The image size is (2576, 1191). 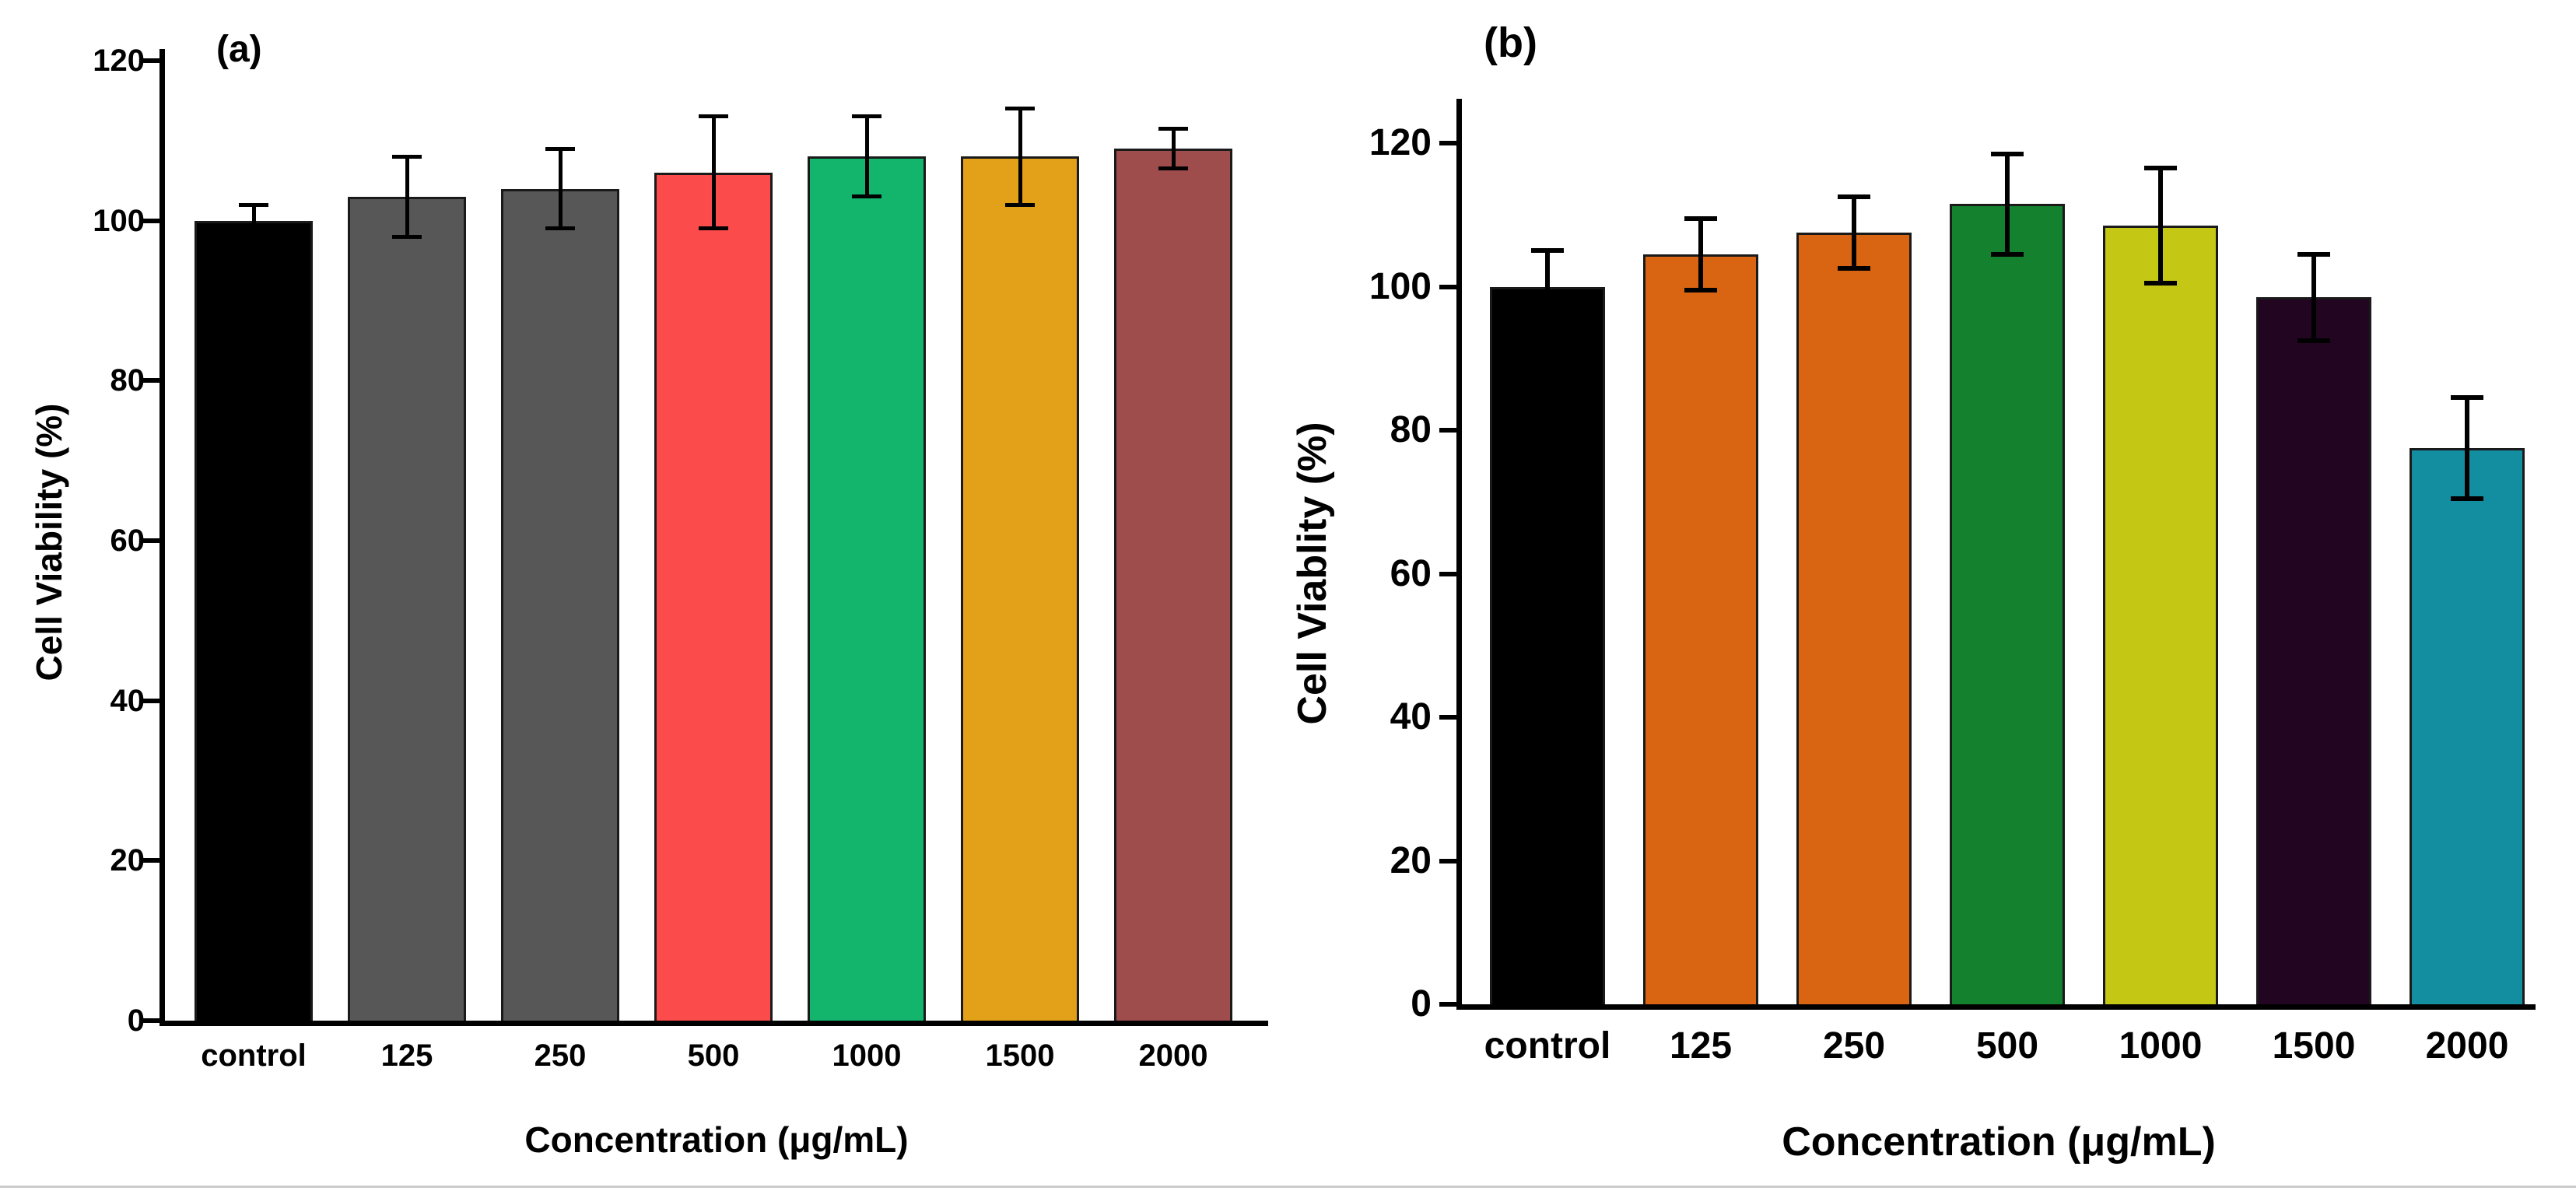 I want to click on x-tick-label: 2000, so click(x=1173, y=1056).